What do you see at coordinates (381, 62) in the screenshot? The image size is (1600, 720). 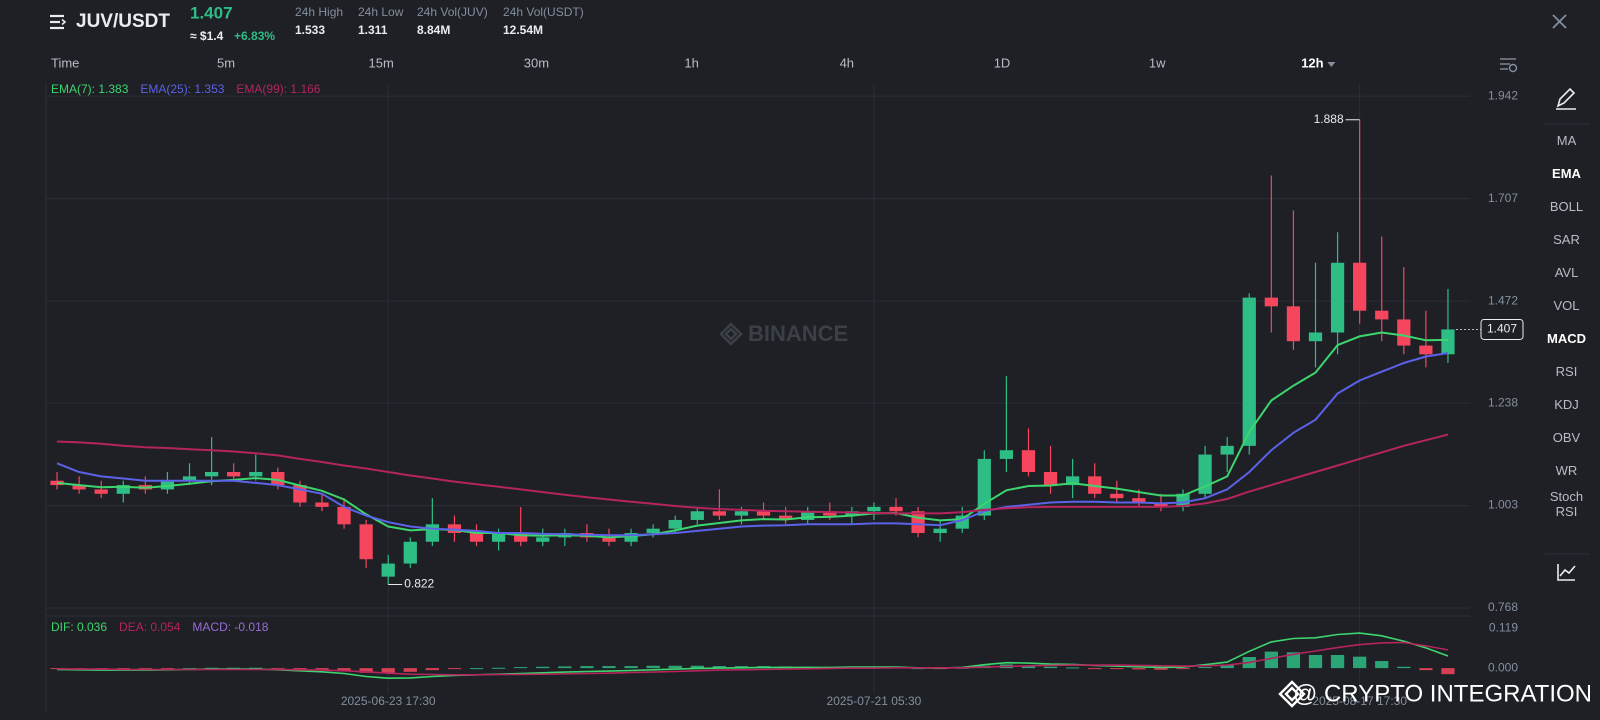 I see `interval-tab: 15m` at bounding box center [381, 62].